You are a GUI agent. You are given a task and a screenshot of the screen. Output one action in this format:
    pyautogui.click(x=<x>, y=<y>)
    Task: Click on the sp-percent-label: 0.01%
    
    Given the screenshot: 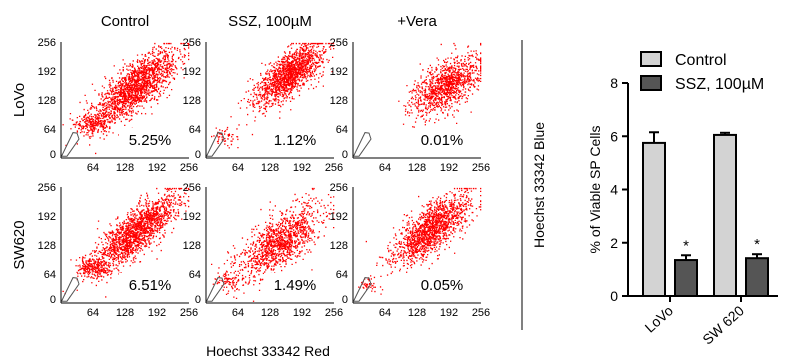 What is the action you would take?
    pyautogui.click(x=442, y=140)
    